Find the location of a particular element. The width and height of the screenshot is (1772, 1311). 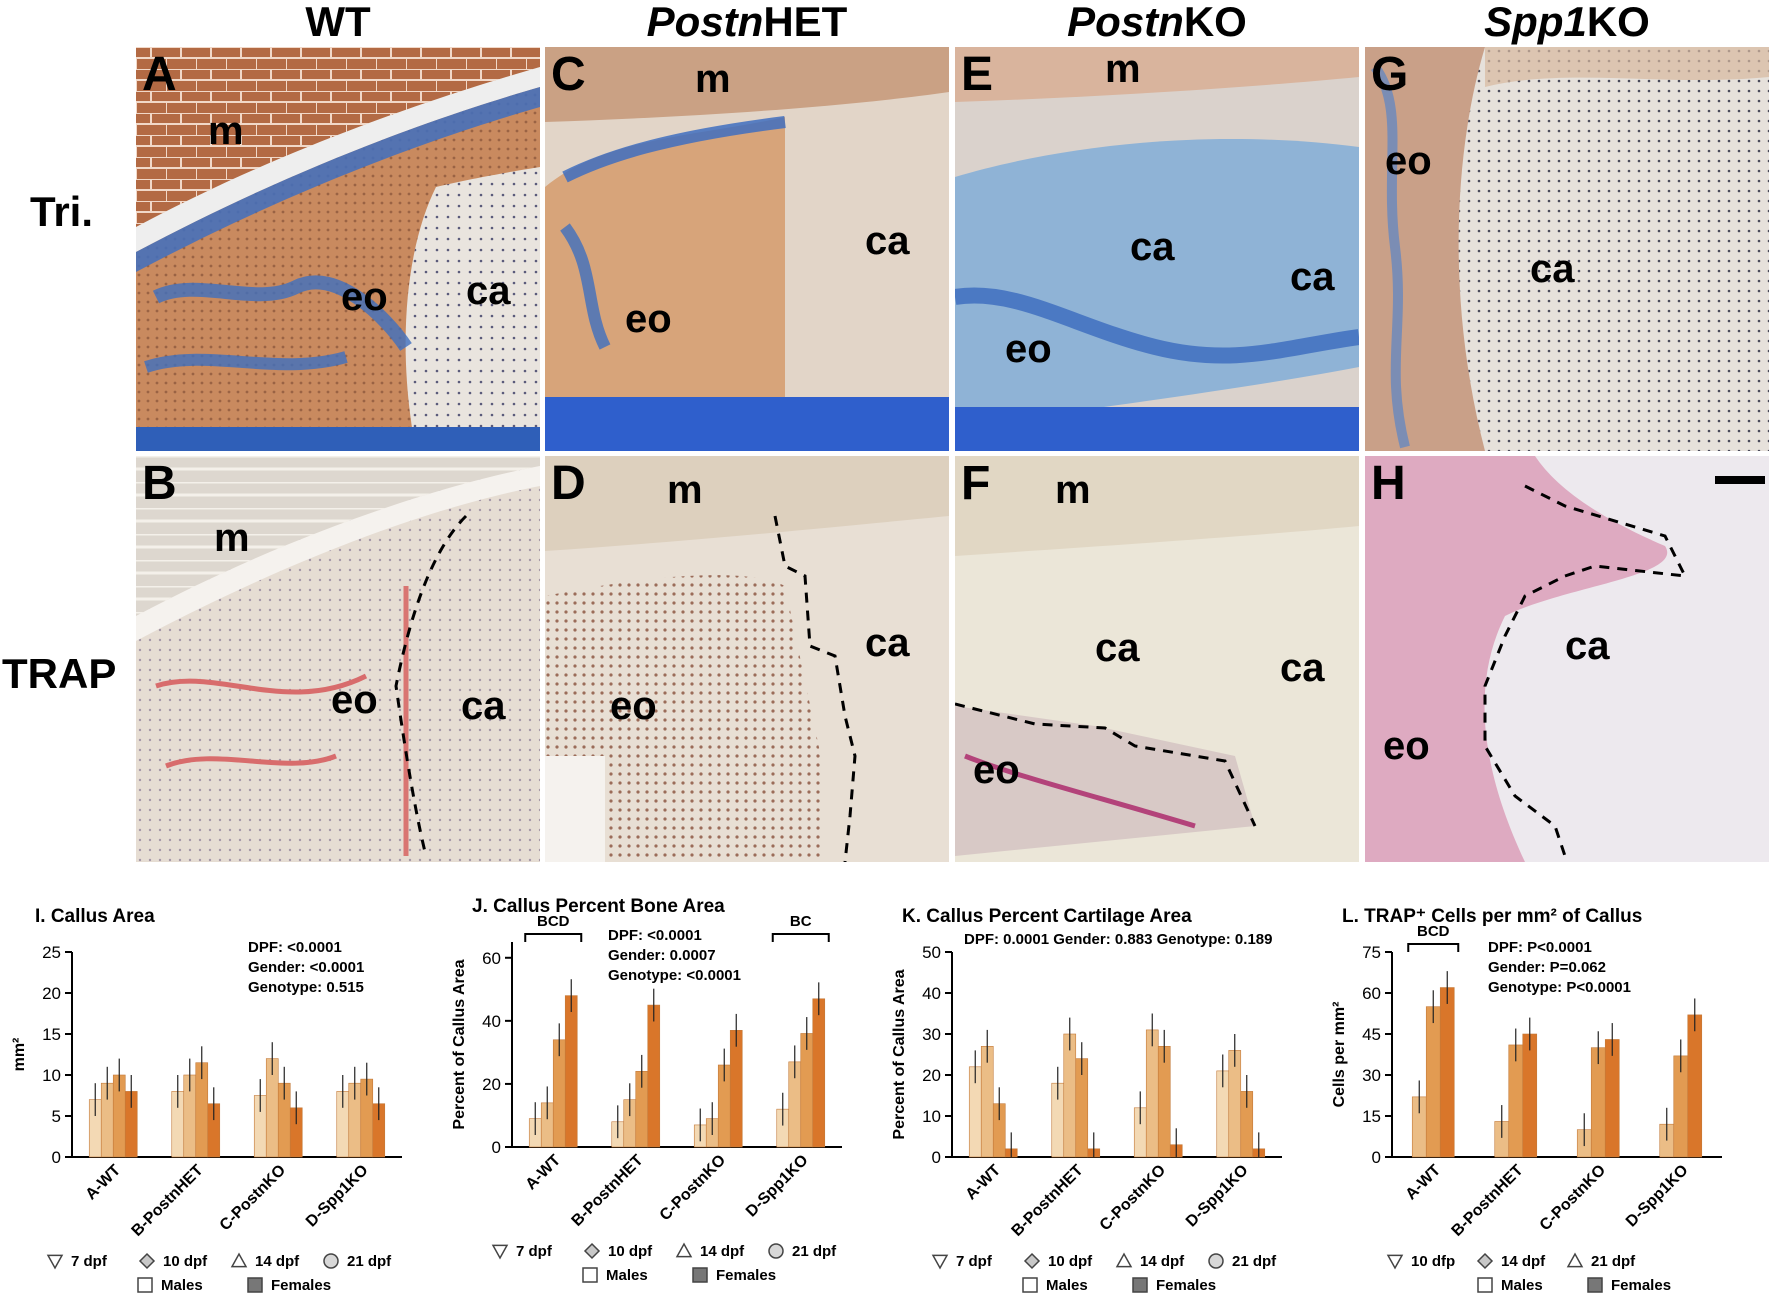

stats-text: DPF: <0.0001 is located at coordinates (295, 947).